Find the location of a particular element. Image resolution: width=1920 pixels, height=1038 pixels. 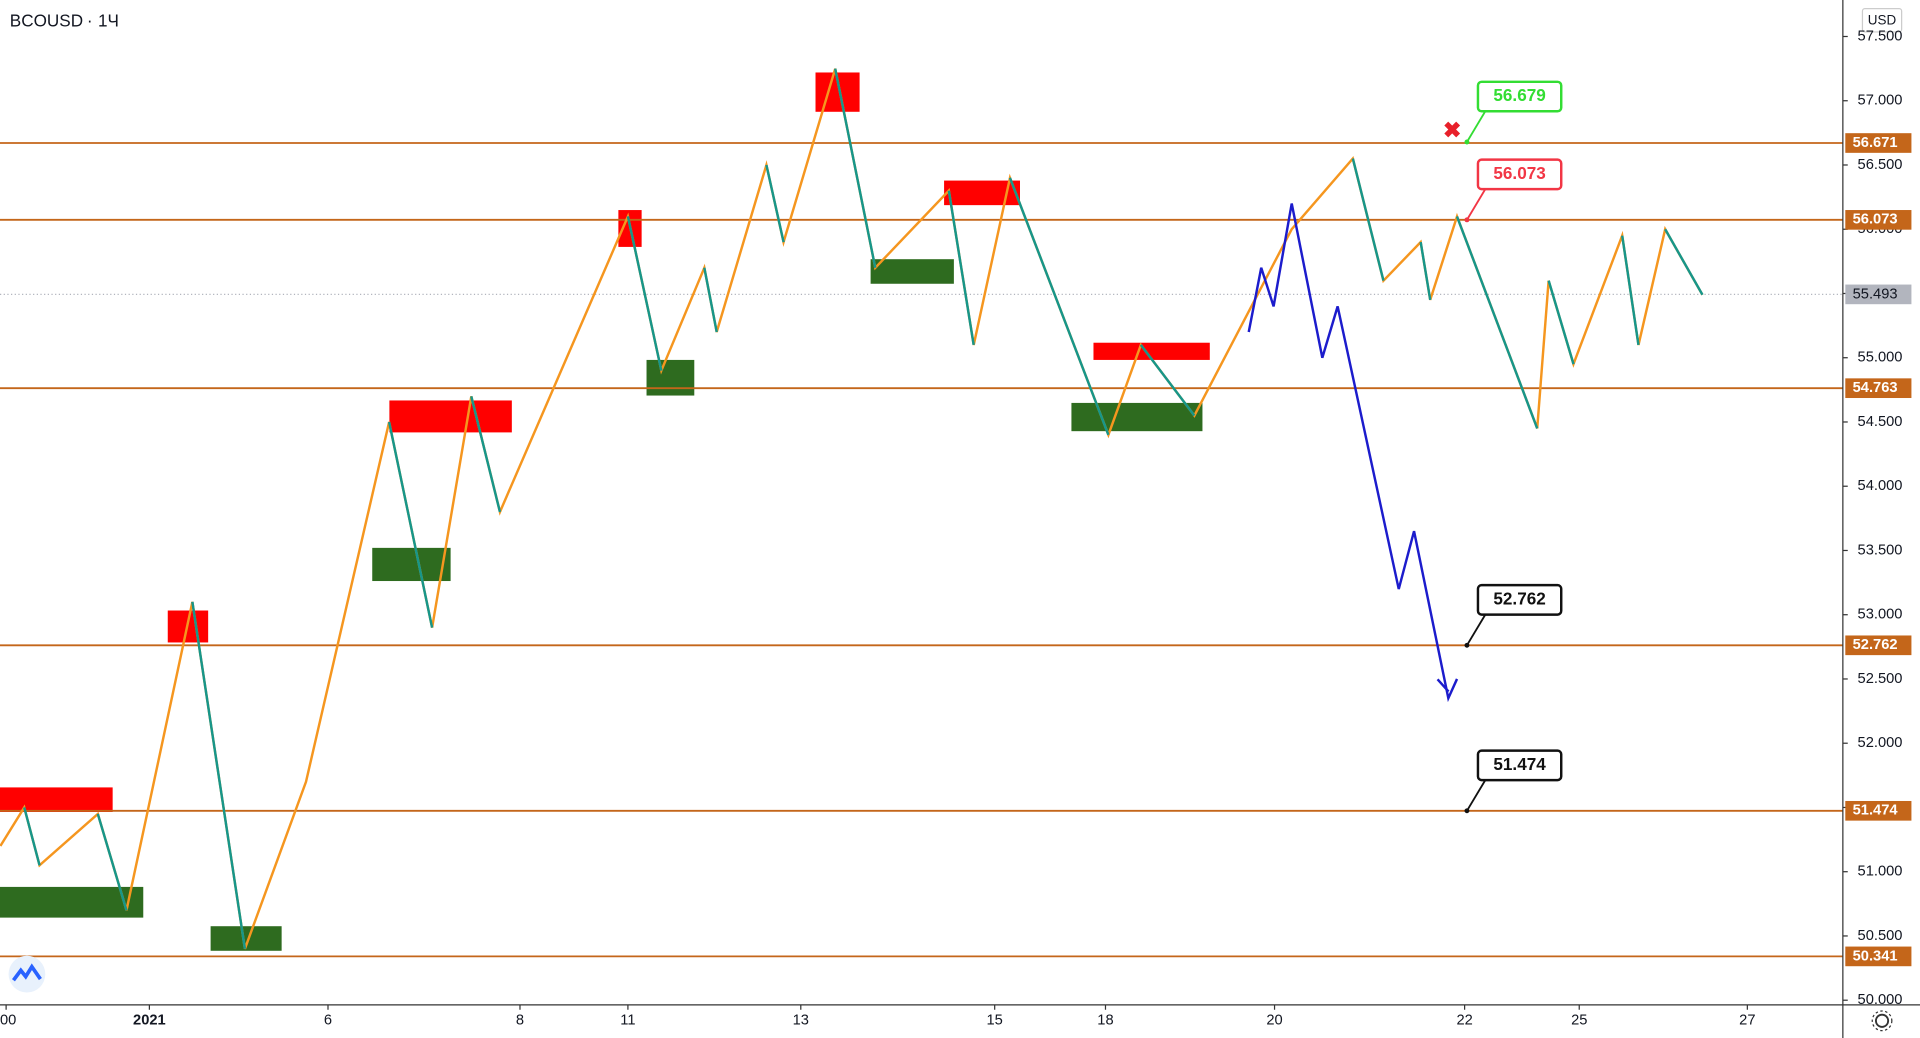

currency-box is located at coordinates (1882, 20).